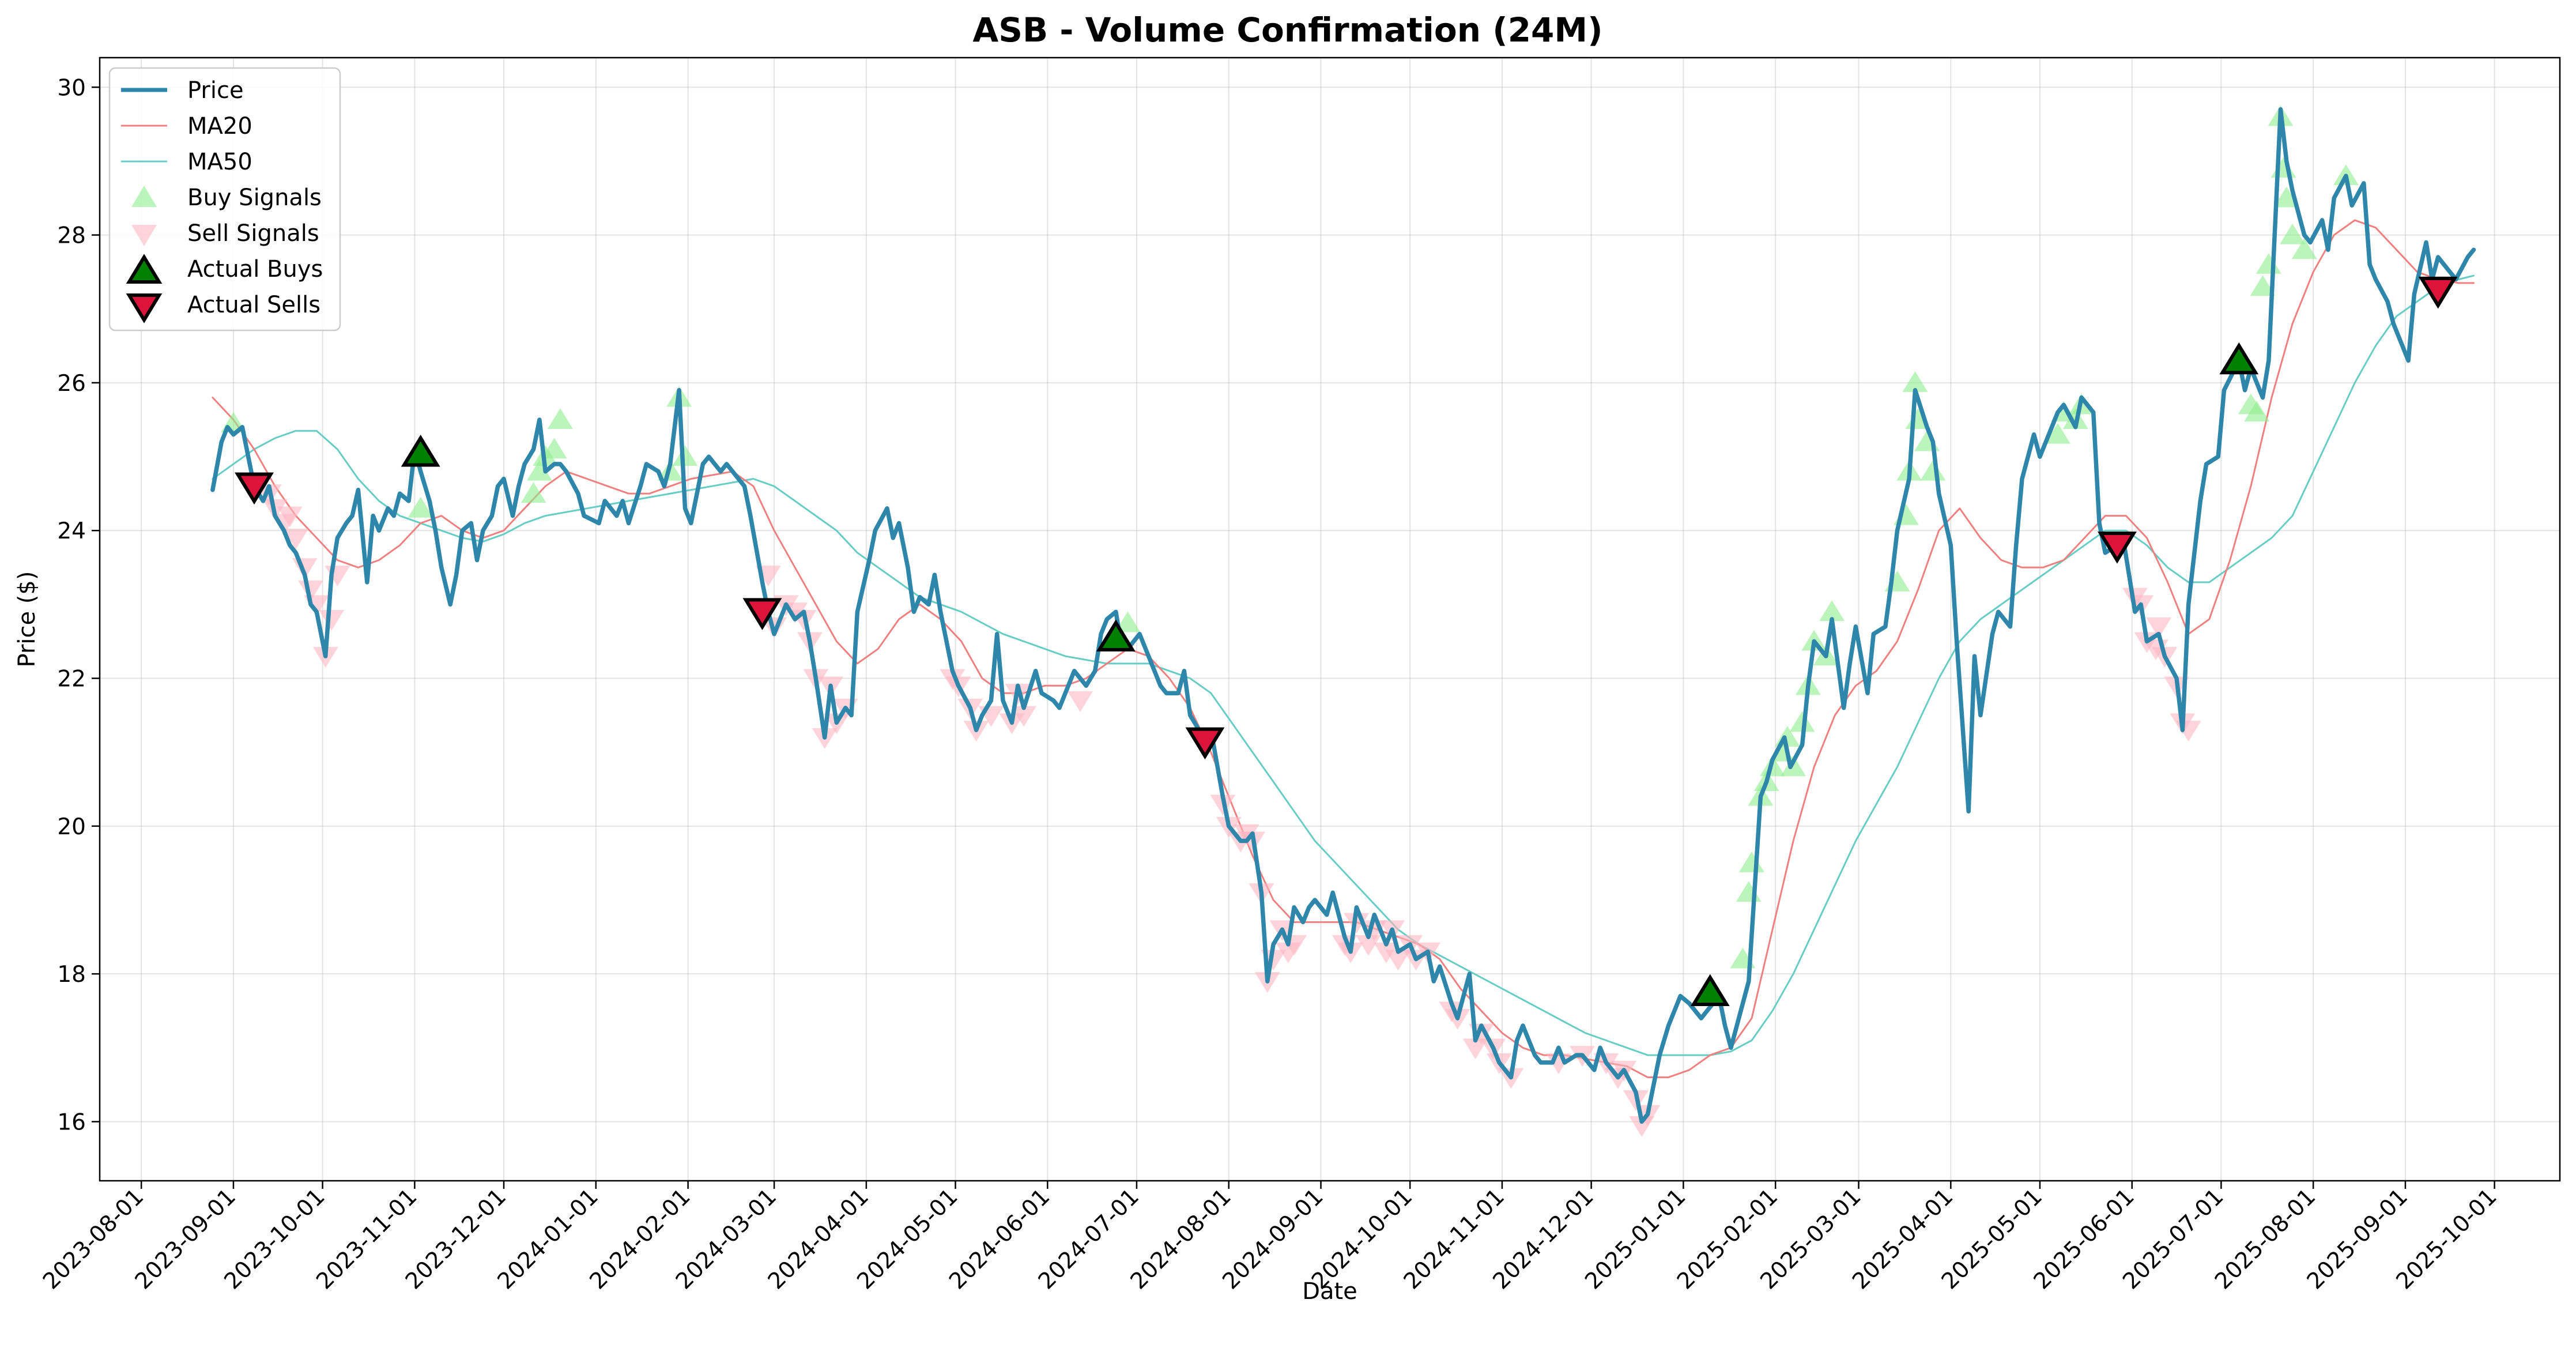 The height and width of the screenshot is (1367, 2576). I want to click on chart-title: ASB - Volume Confirmation (24M), so click(1287, 30).